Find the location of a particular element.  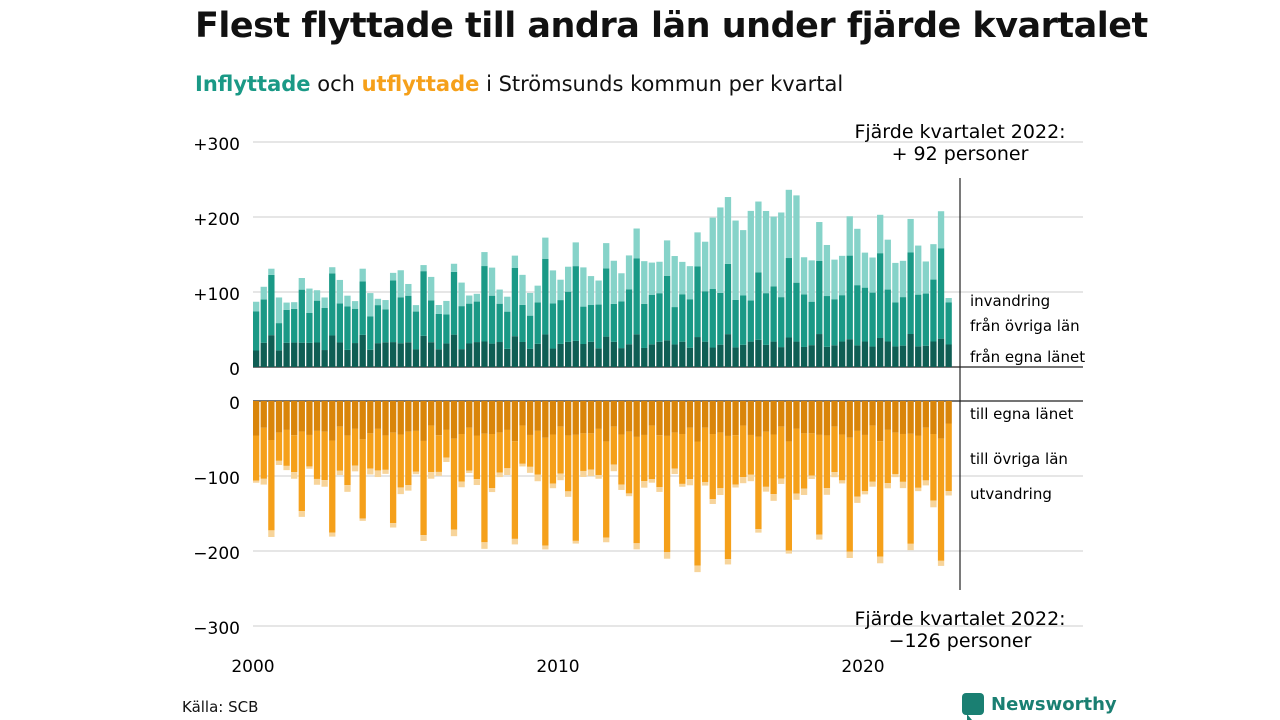

brand-name: Newsworthy is located at coordinates (1054, 704).